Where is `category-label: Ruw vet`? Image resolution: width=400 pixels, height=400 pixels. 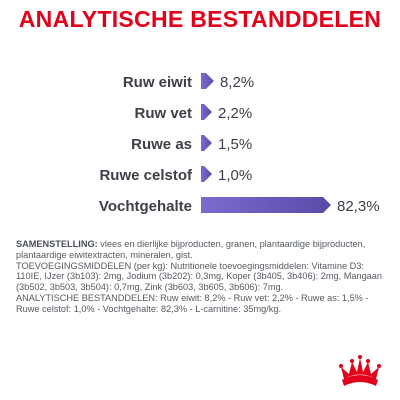
category-label: Ruw vet is located at coordinates (163, 113).